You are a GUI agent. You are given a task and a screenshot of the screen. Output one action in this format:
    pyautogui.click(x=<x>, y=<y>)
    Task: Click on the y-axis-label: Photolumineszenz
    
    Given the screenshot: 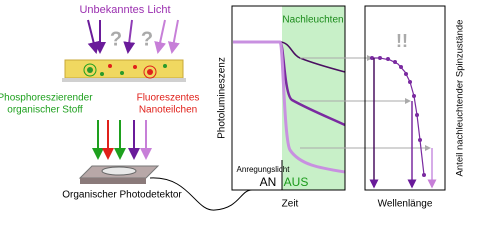 What is the action you would take?
    pyautogui.click(x=222, y=98)
    